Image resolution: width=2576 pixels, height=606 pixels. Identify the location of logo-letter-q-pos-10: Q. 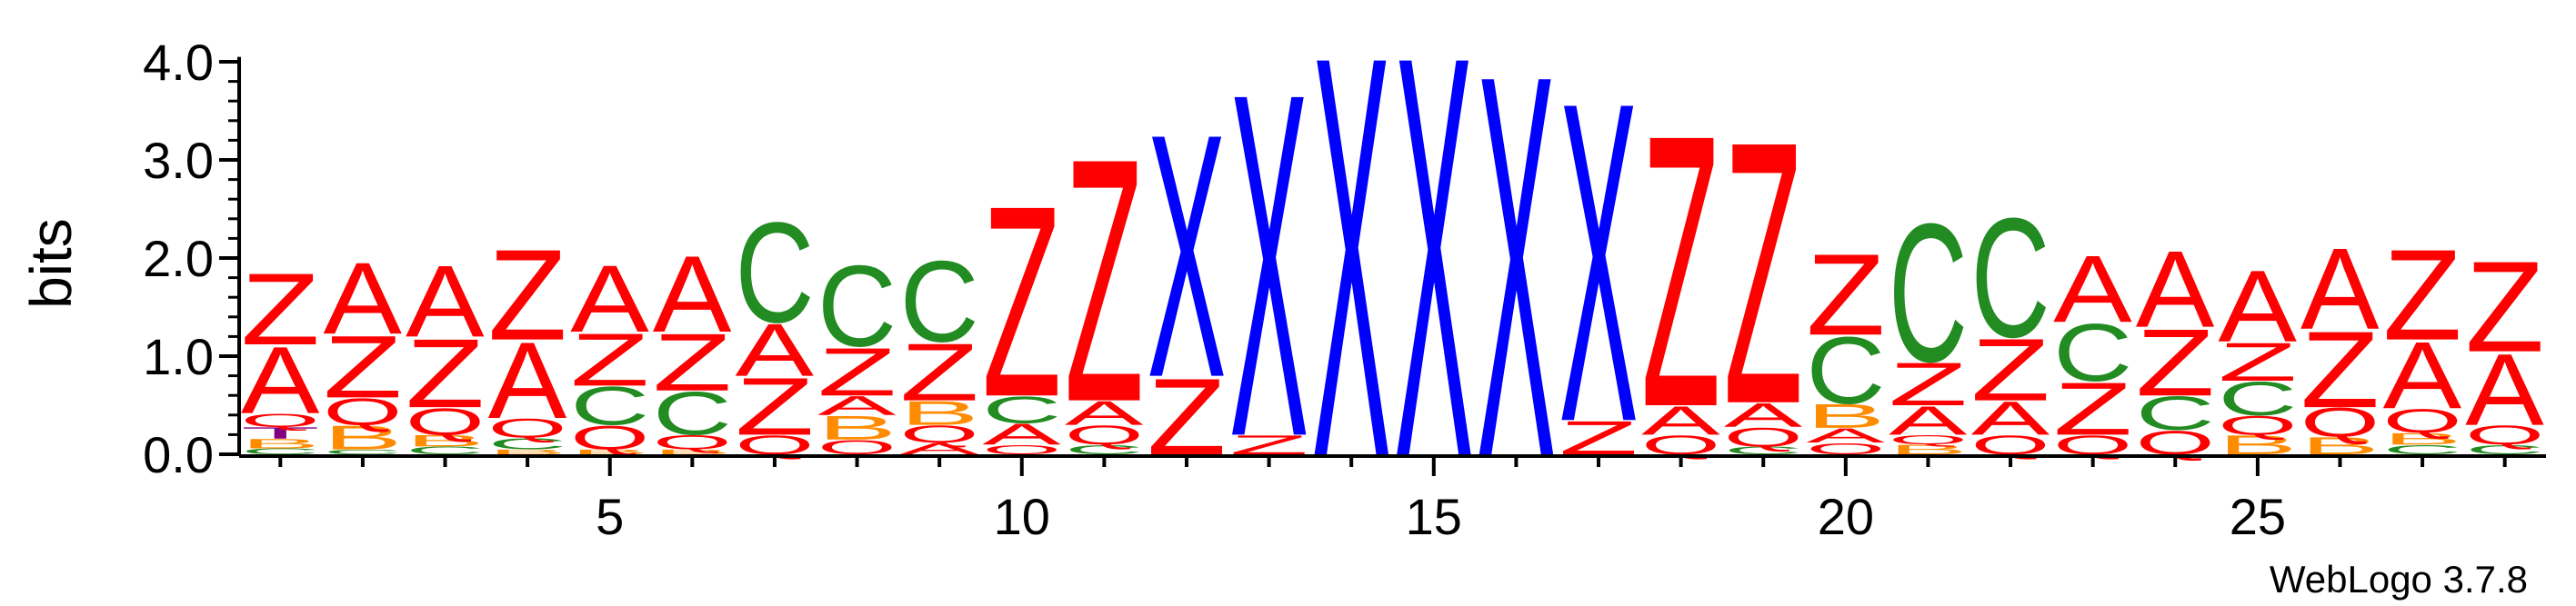
(1021, 449).